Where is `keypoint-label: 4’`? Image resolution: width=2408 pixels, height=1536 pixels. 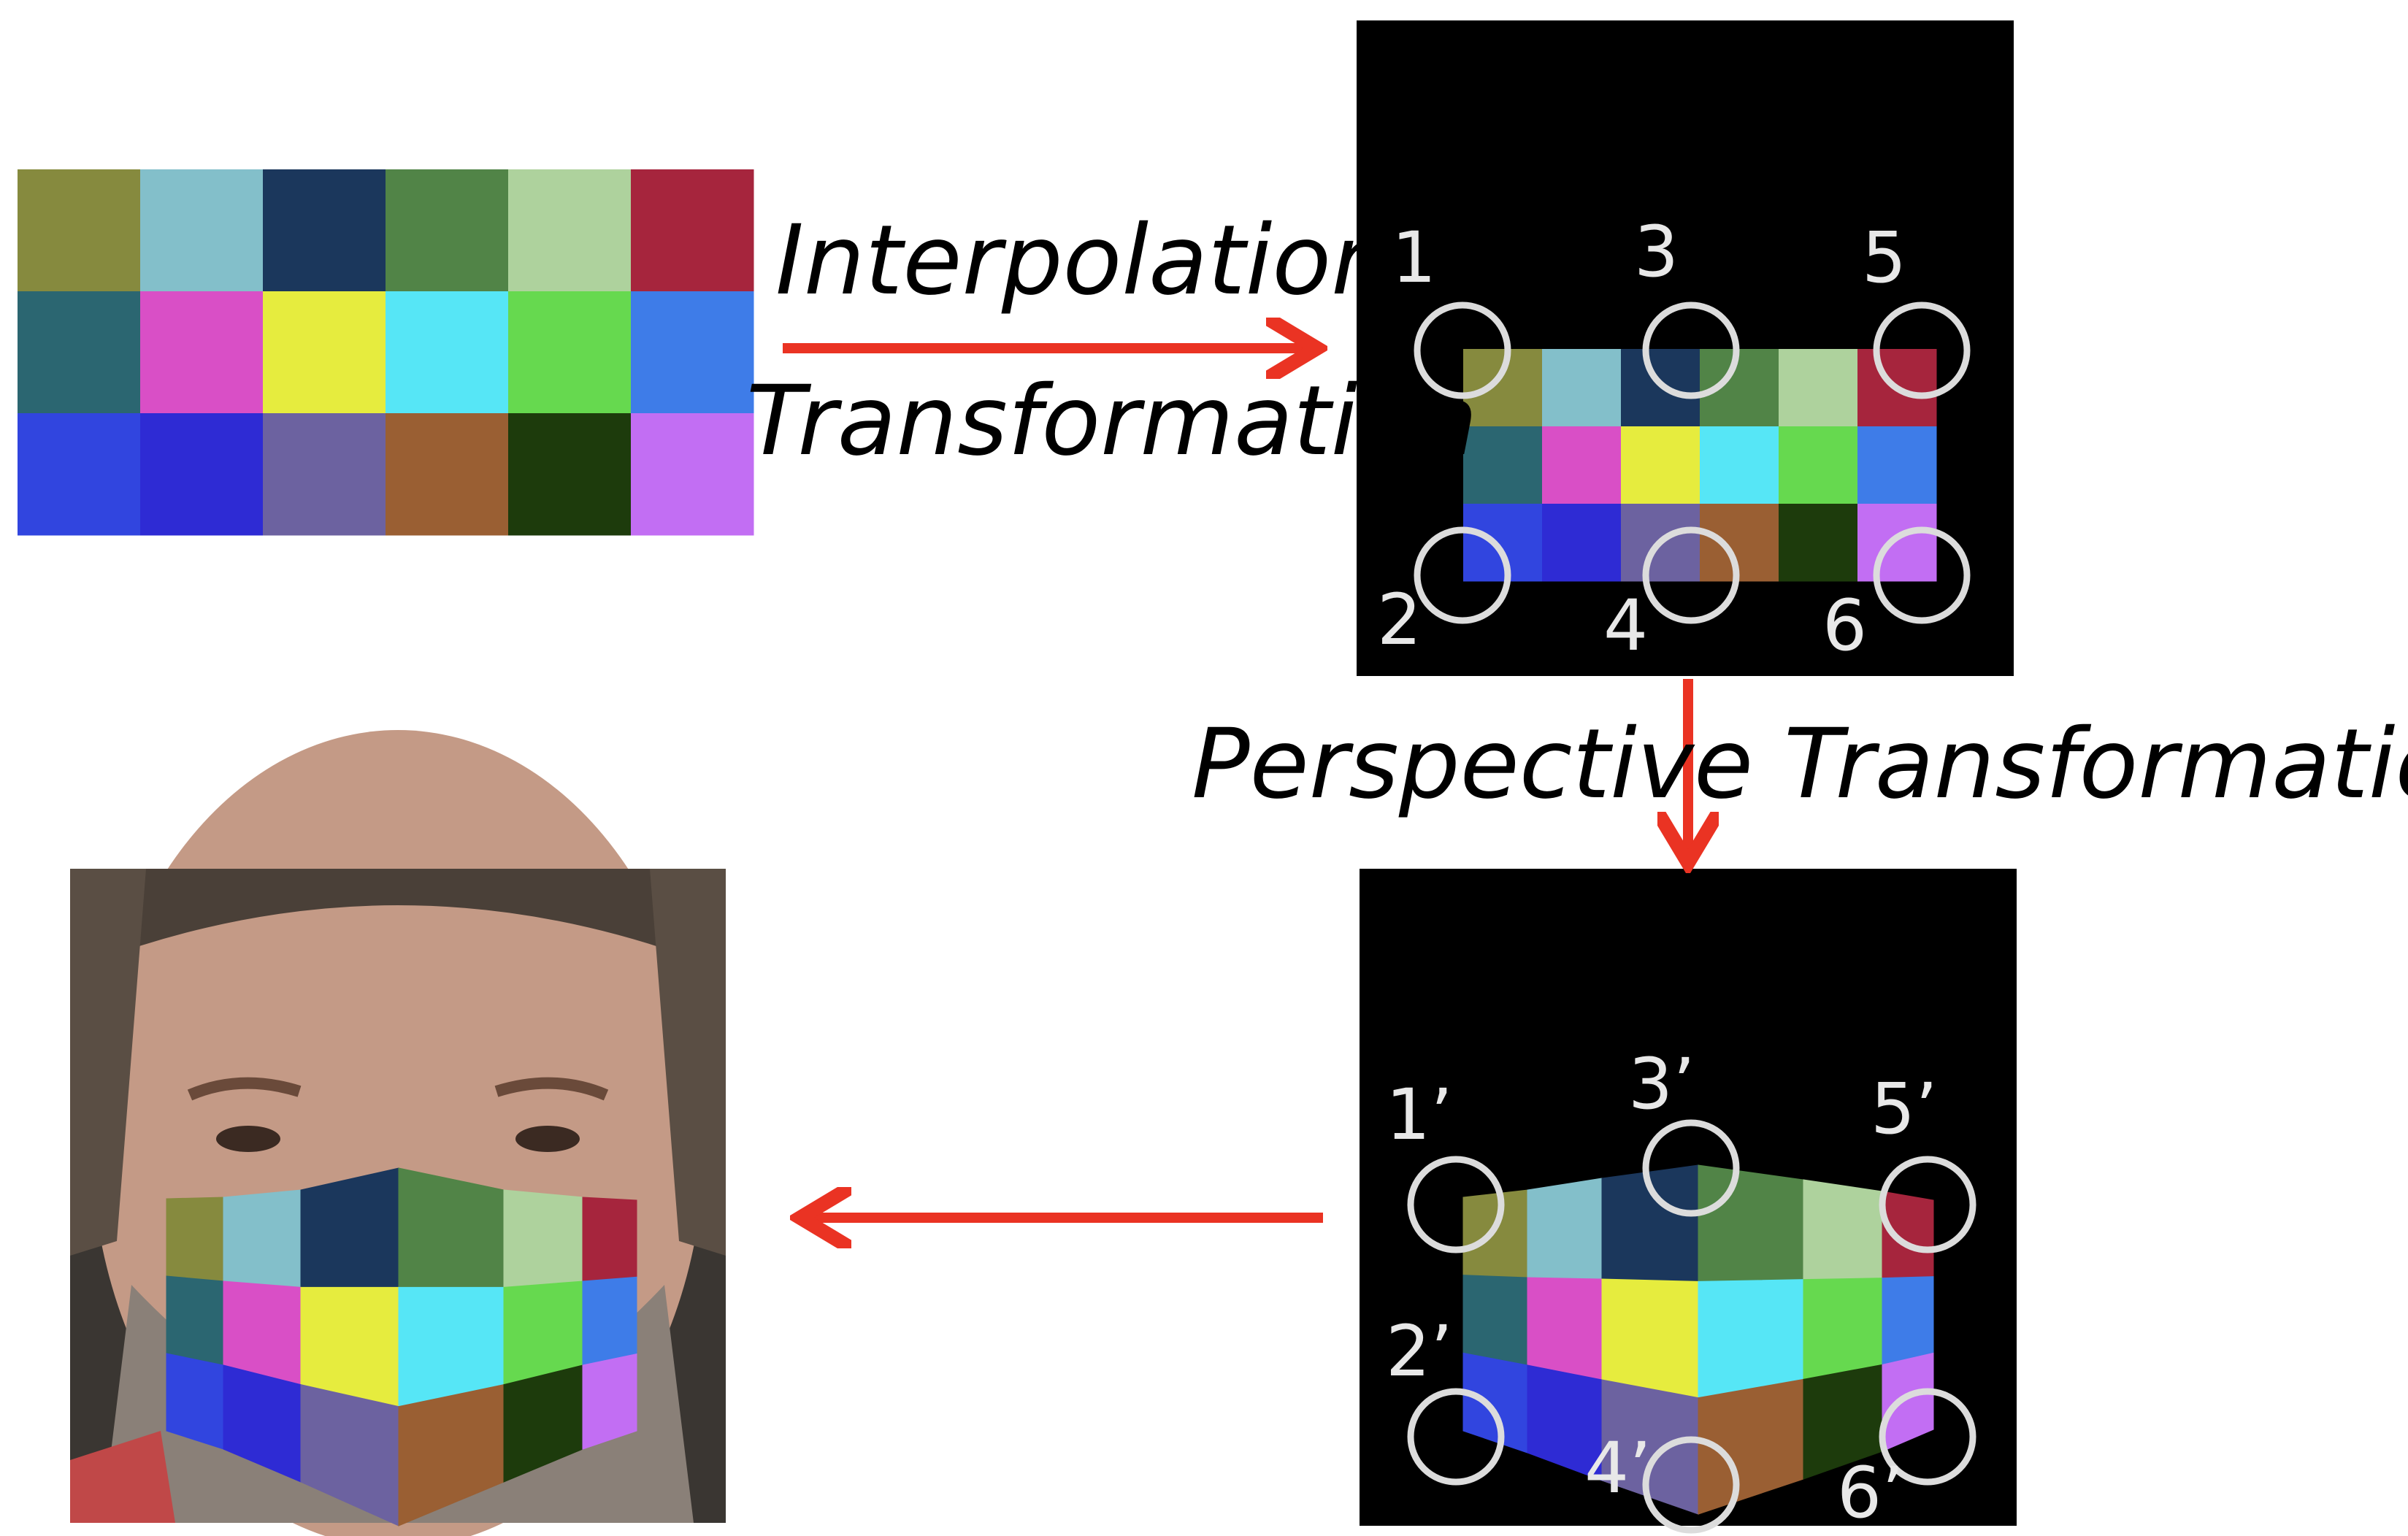
keypoint-label: 4’ is located at coordinates (1618, 1468).